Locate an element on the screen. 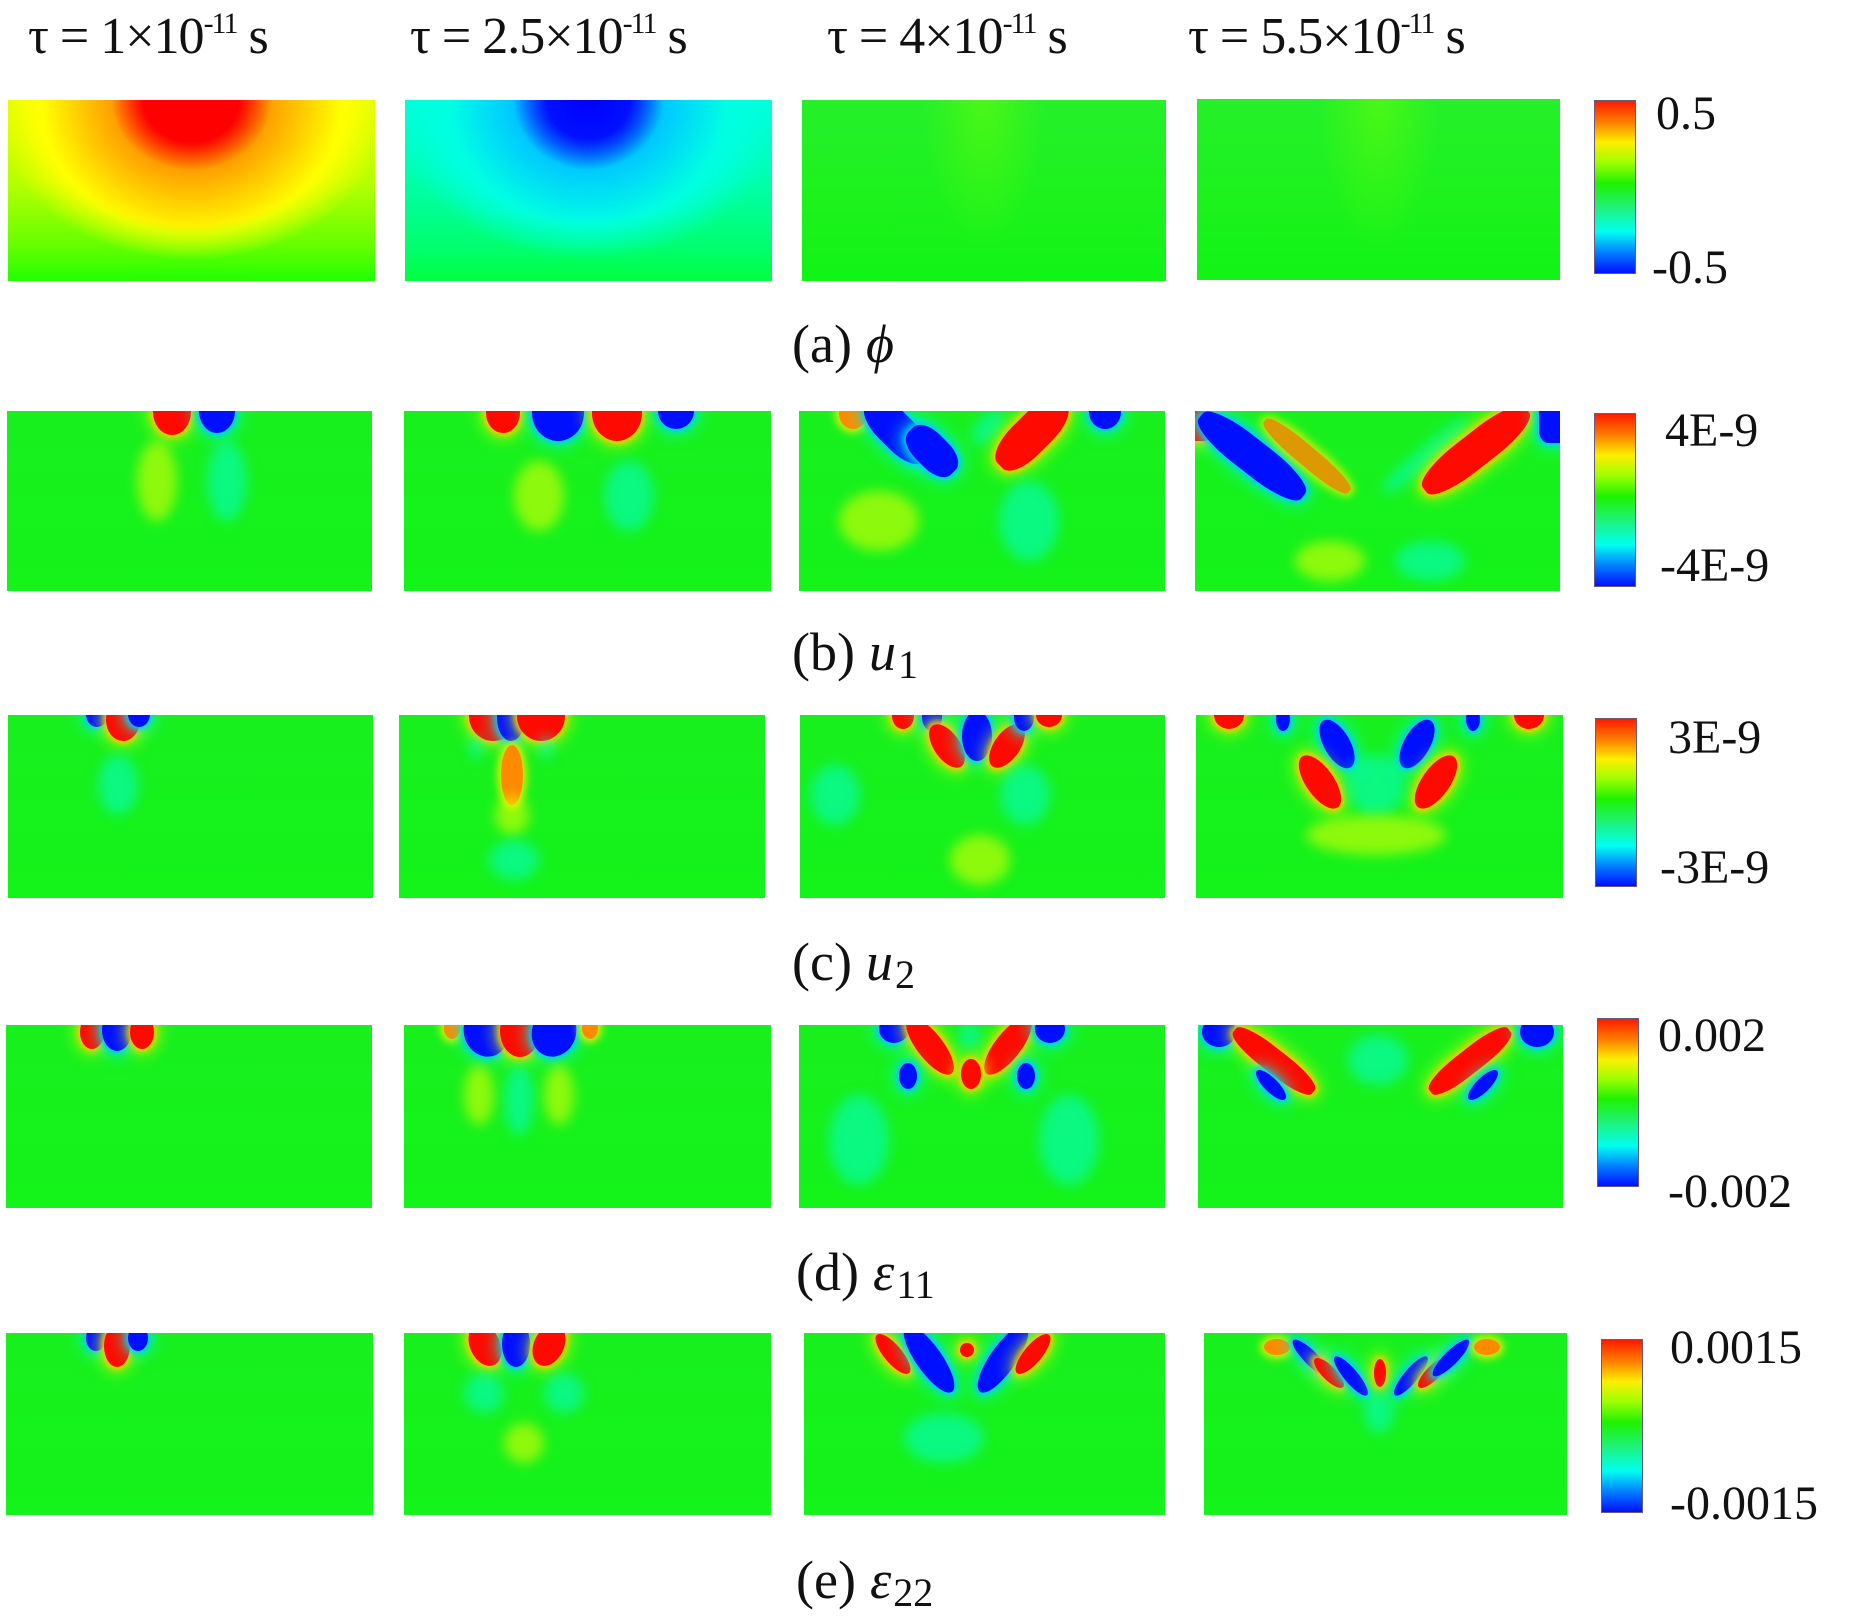  caption-subscript: 1 is located at coordinates (907, 664).